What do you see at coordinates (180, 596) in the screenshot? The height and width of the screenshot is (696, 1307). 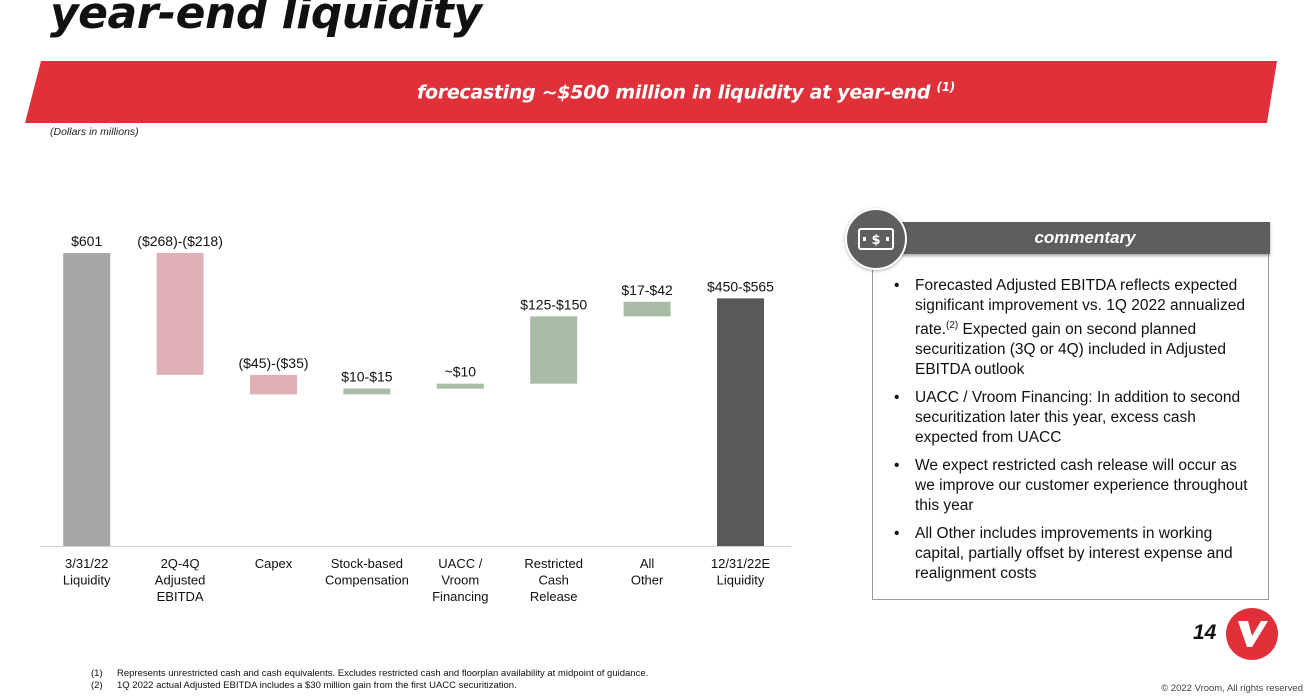 I see `category-label-line: EBITDA` at bounding box center [180, 596].